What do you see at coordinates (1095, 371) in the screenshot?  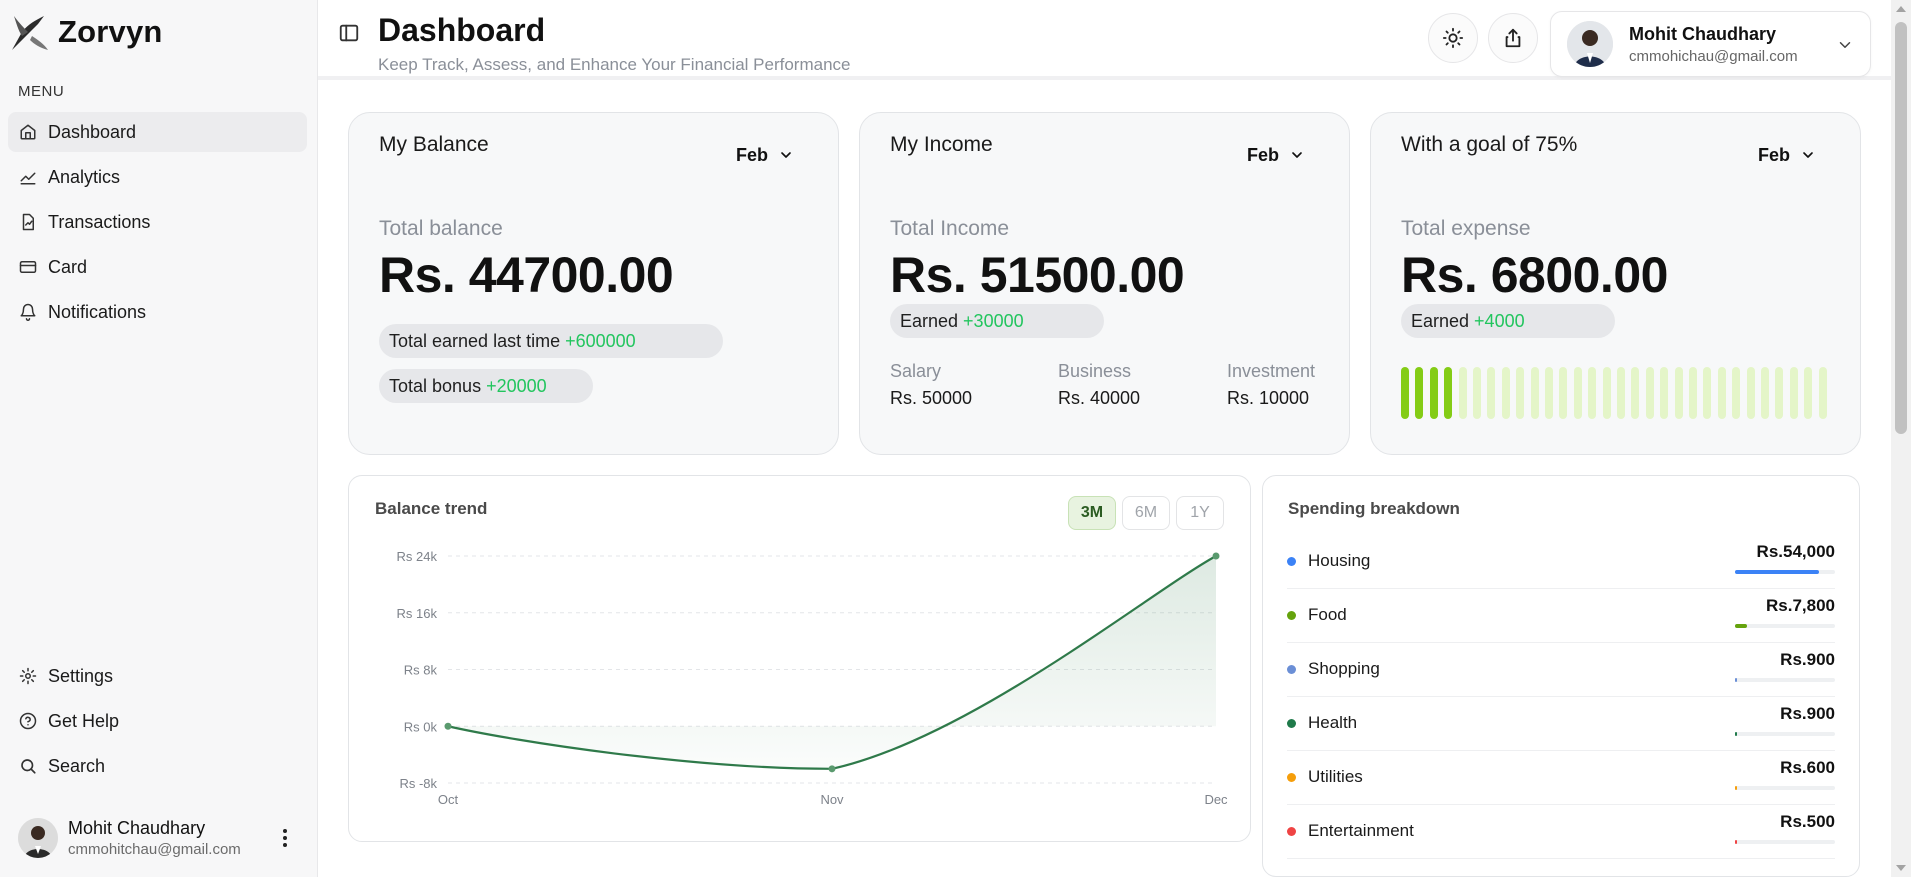 I see `income-label: Business` at bounding box center [1095, 371].